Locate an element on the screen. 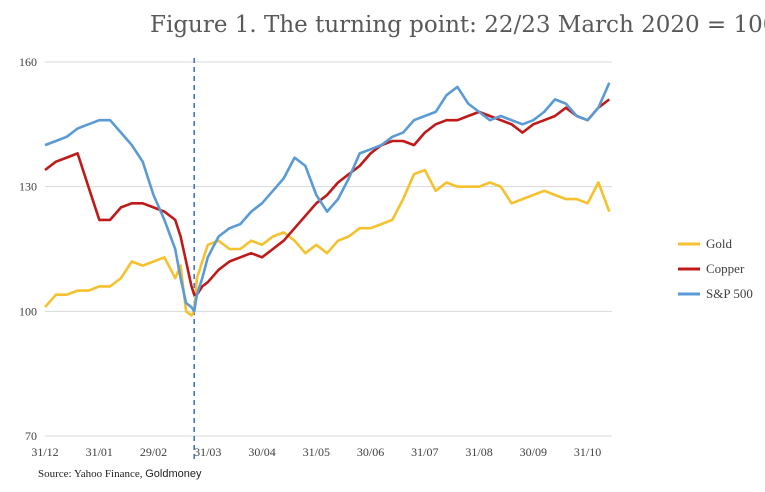 The width and height of the screenshot is (765, 492). x-tick-label: 30/04 is located at coordinates (261, 452).